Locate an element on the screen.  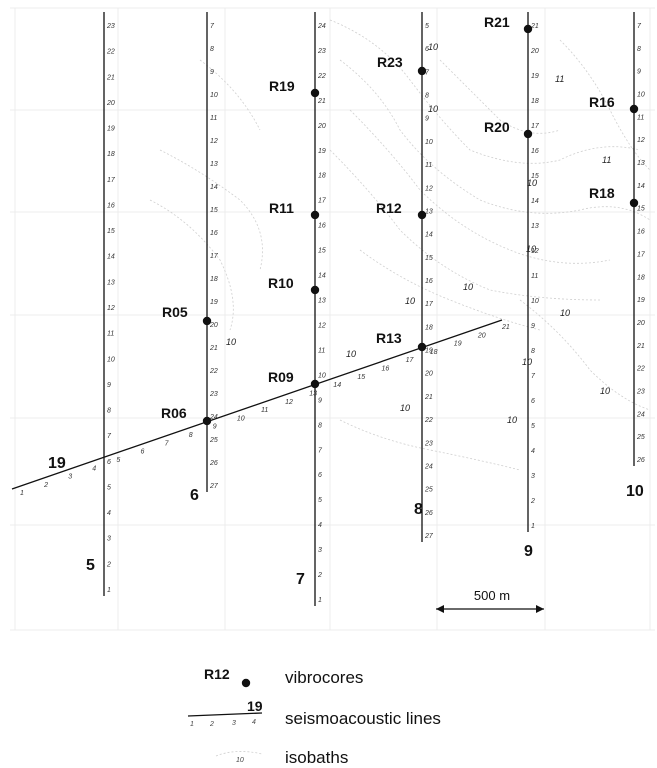
legend-isobath-text: isobaths is located at coordinates (316, 757).